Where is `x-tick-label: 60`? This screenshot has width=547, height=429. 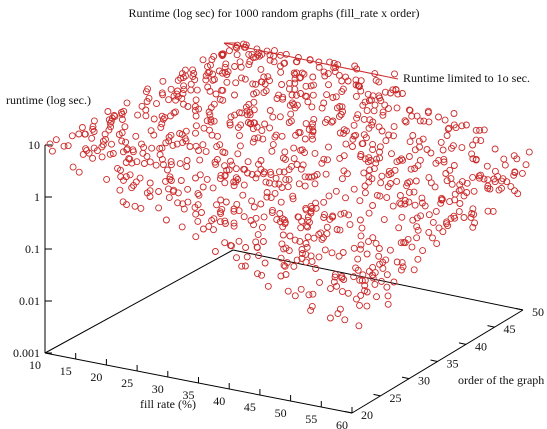
x-tick-label: 60 is located at coordinates (342, 423).